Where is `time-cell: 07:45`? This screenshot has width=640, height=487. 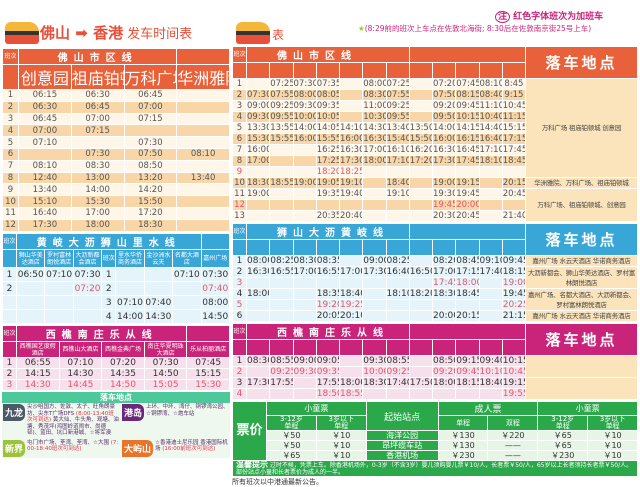 time-cell: 07:45 is located at coordinates (467, 84).